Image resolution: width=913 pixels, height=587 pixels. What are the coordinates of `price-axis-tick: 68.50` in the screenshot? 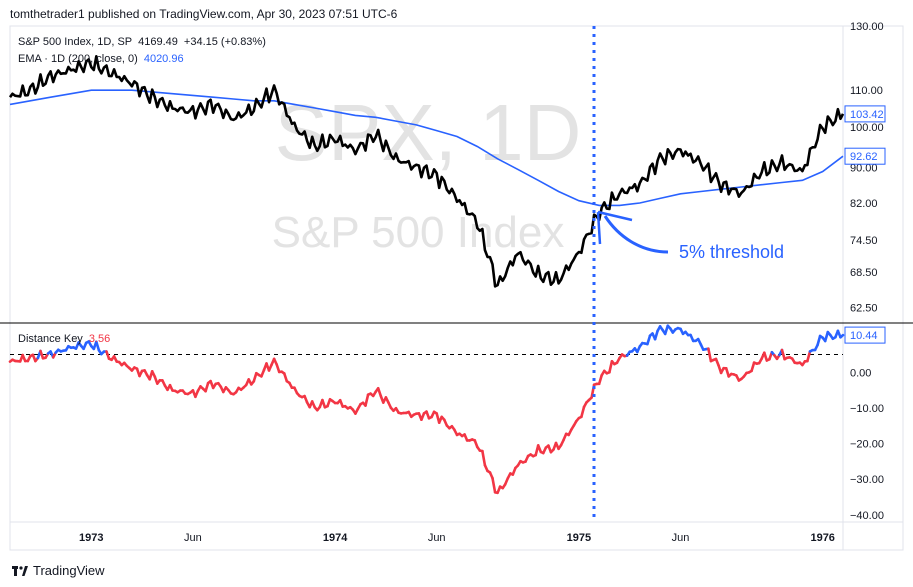 It's located at (864, 273).